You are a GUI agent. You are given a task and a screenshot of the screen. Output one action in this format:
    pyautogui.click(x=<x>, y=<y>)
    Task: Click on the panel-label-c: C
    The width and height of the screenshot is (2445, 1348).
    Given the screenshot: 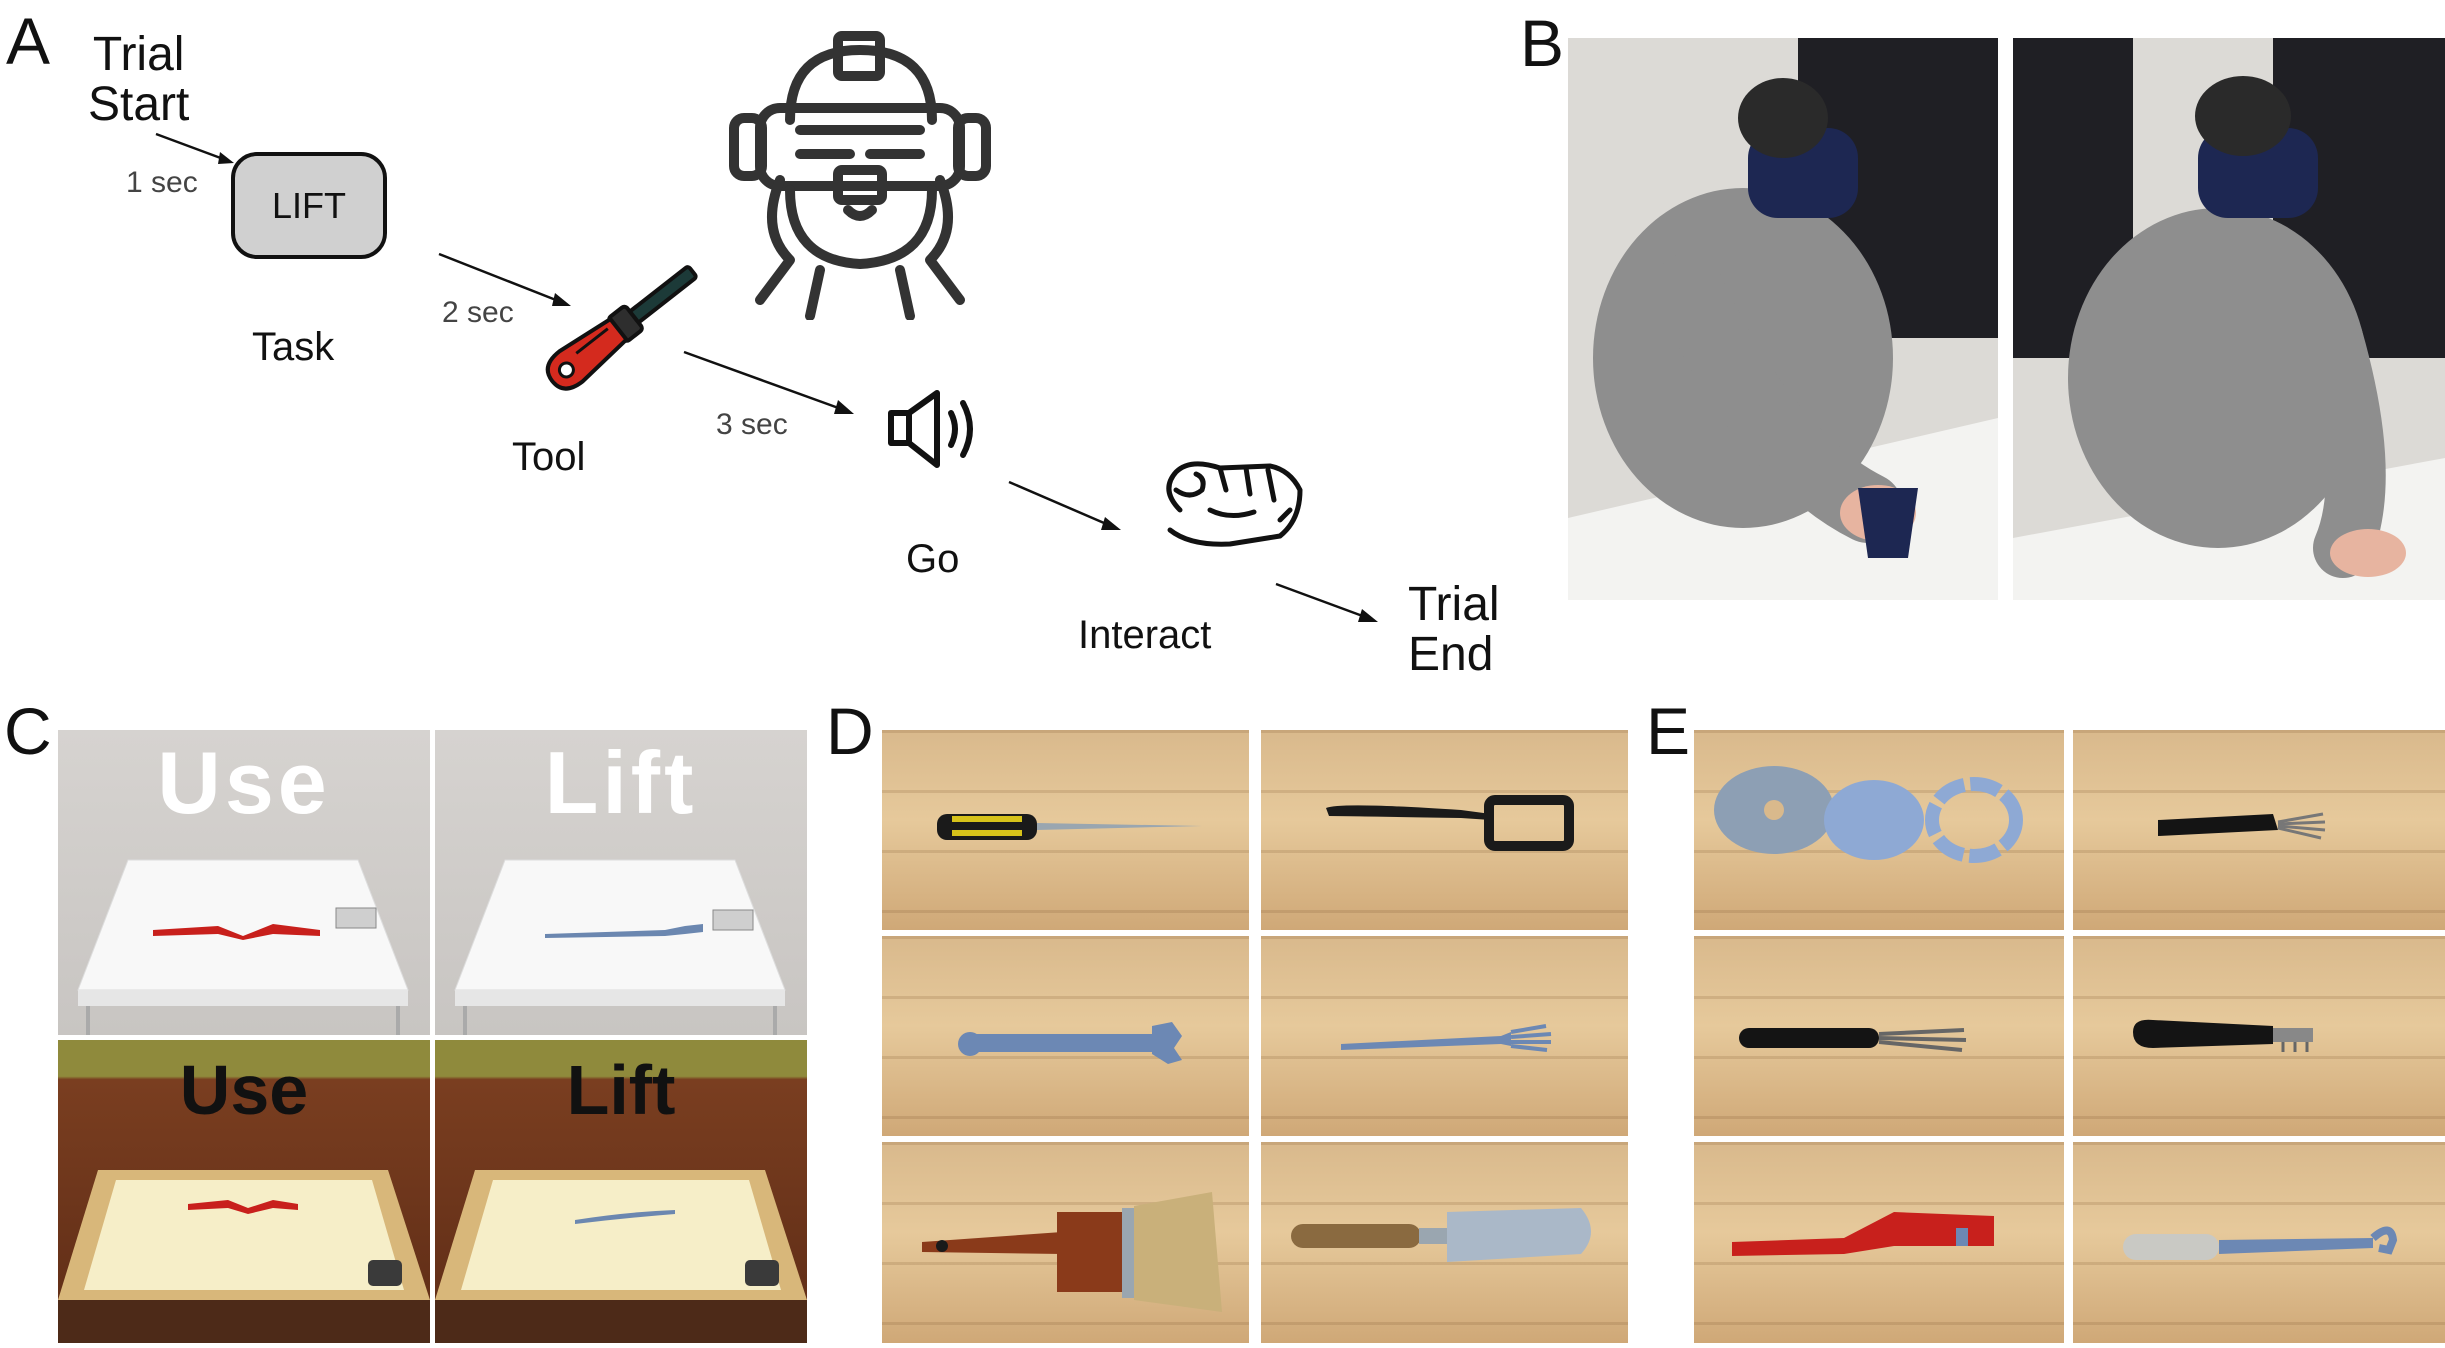 What is the action you would take?
    pyautogui.click(x=28, y=731)
    